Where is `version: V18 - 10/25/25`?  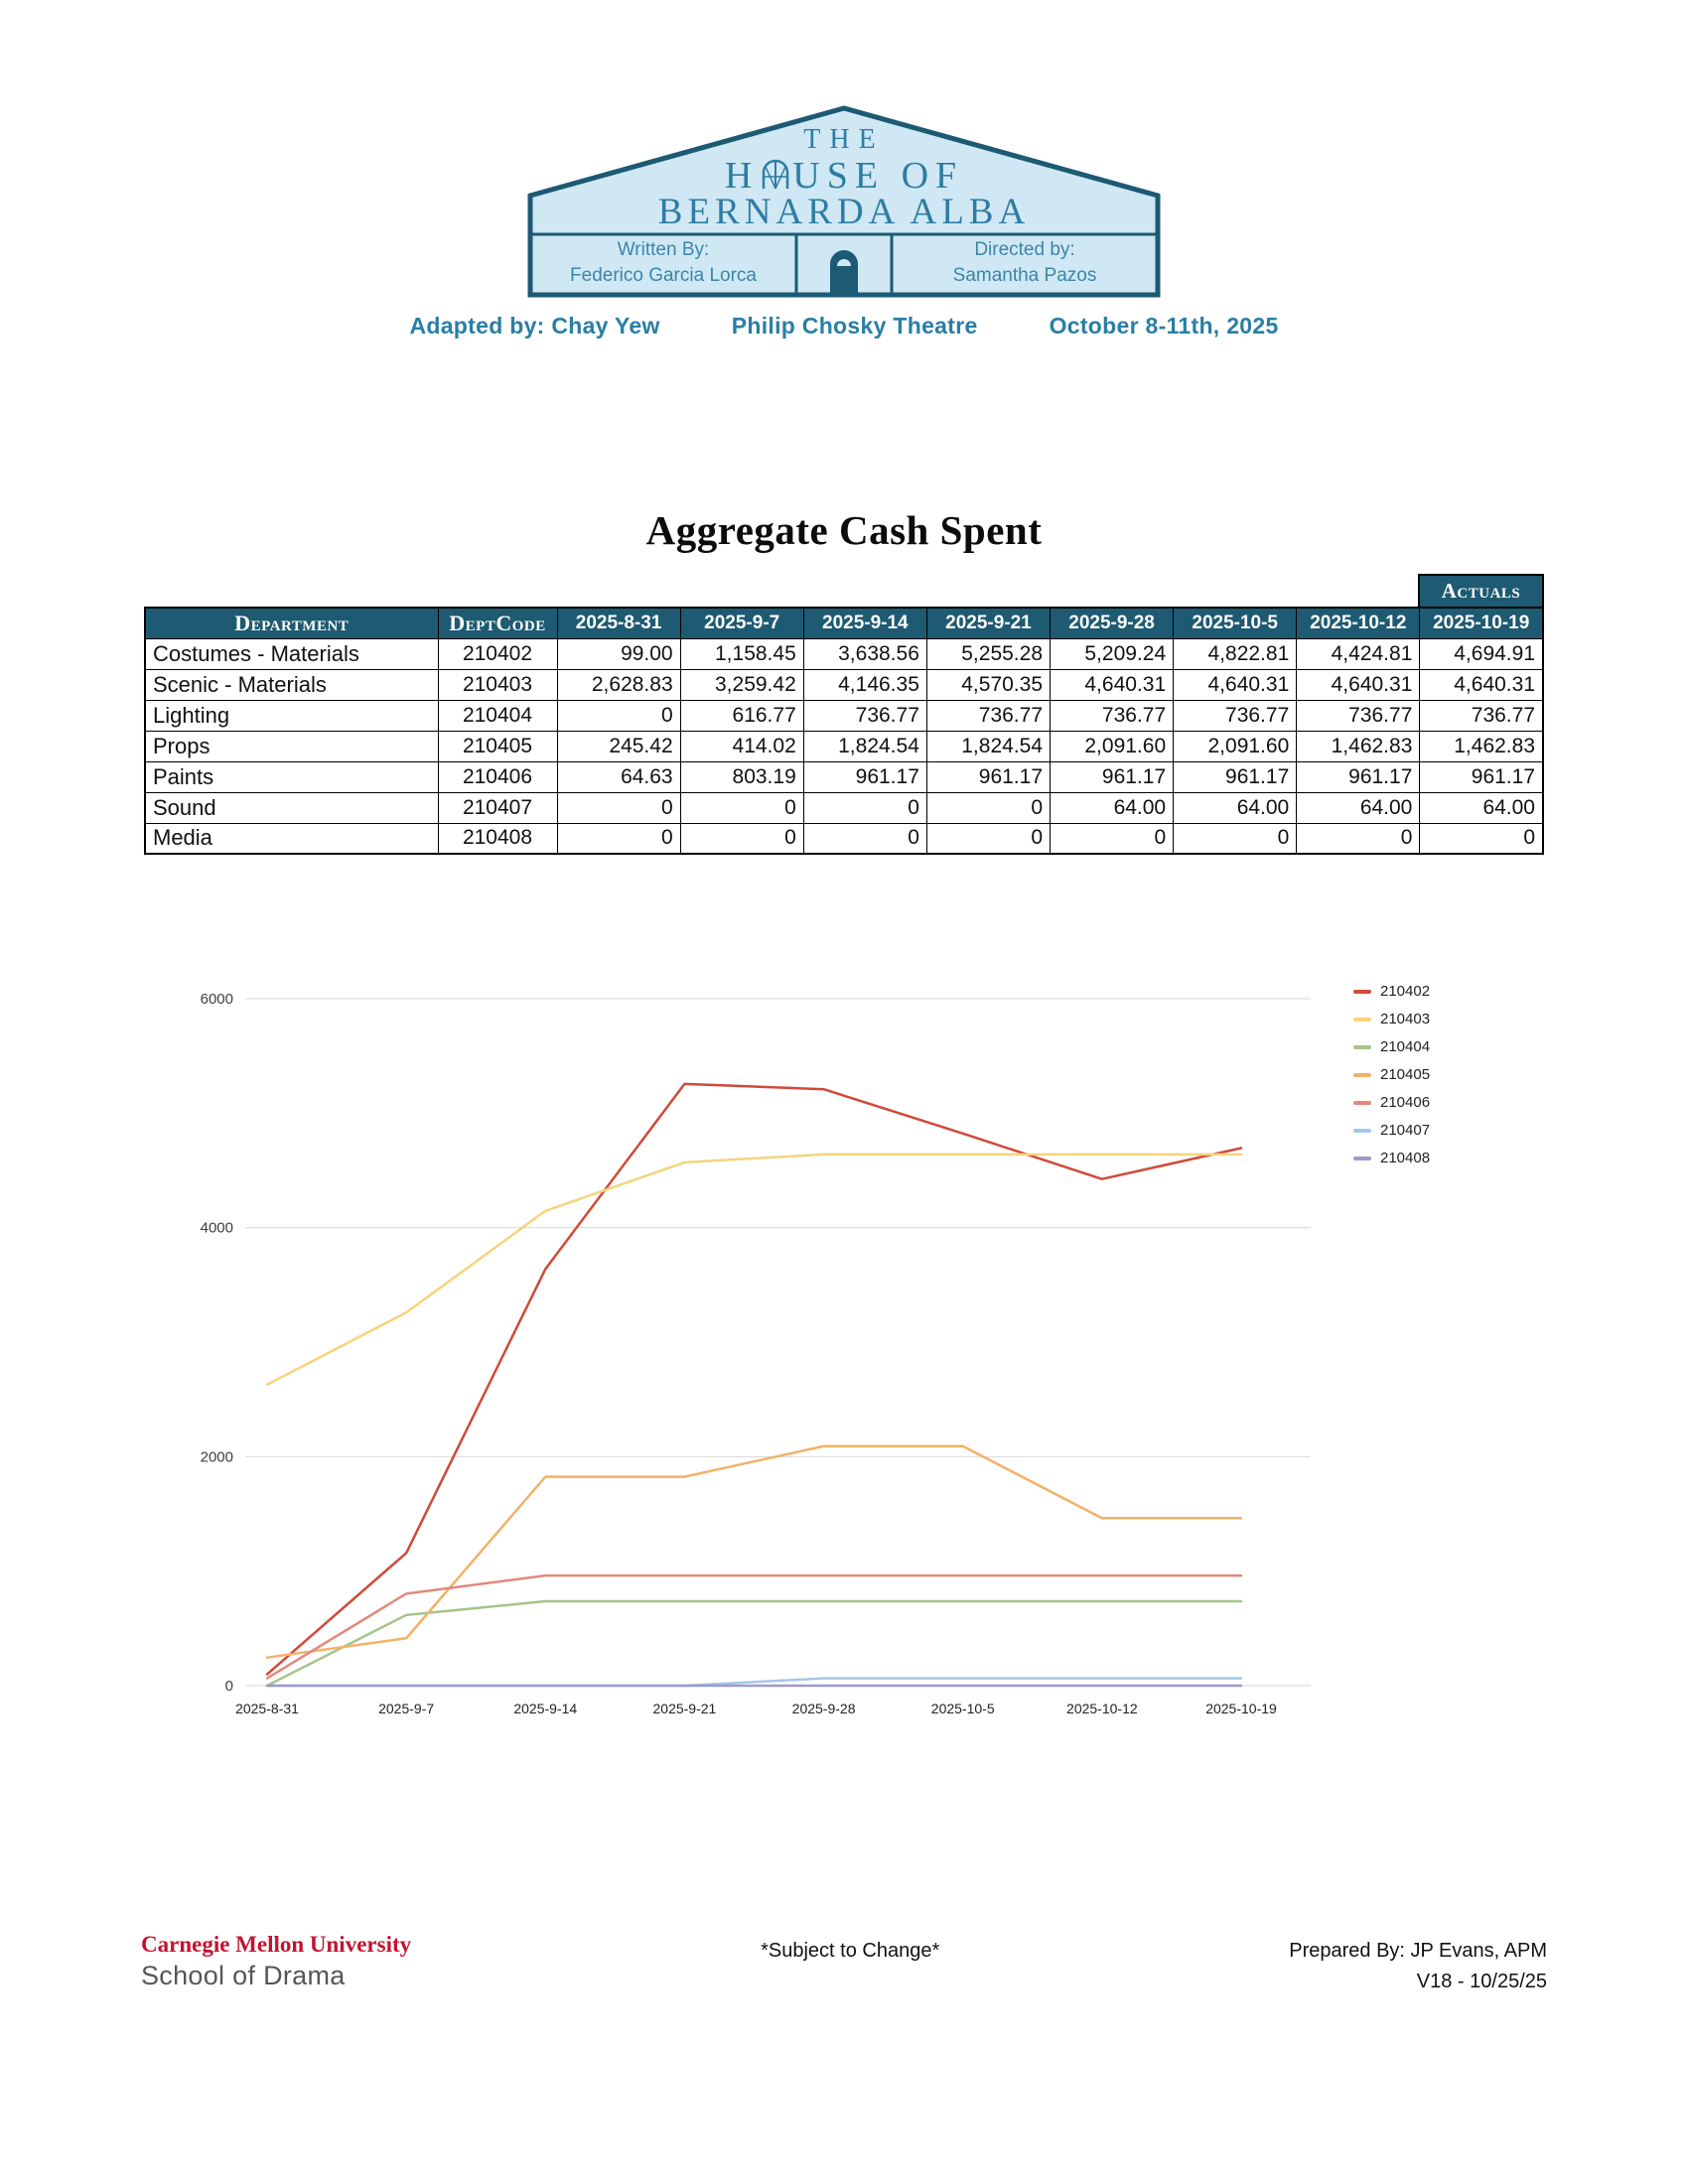 version: V18 - 10/25/25 is located at coordinates (1481, 1981).